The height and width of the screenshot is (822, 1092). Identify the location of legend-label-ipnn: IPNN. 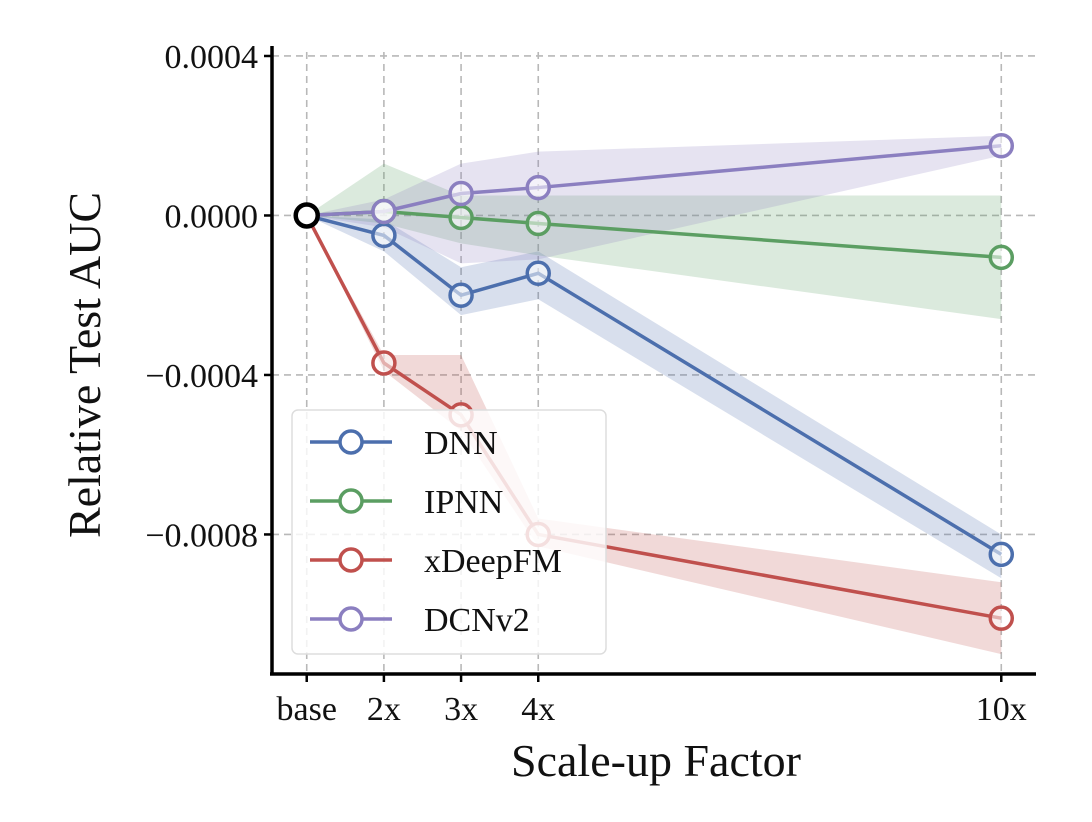
(463, 502).